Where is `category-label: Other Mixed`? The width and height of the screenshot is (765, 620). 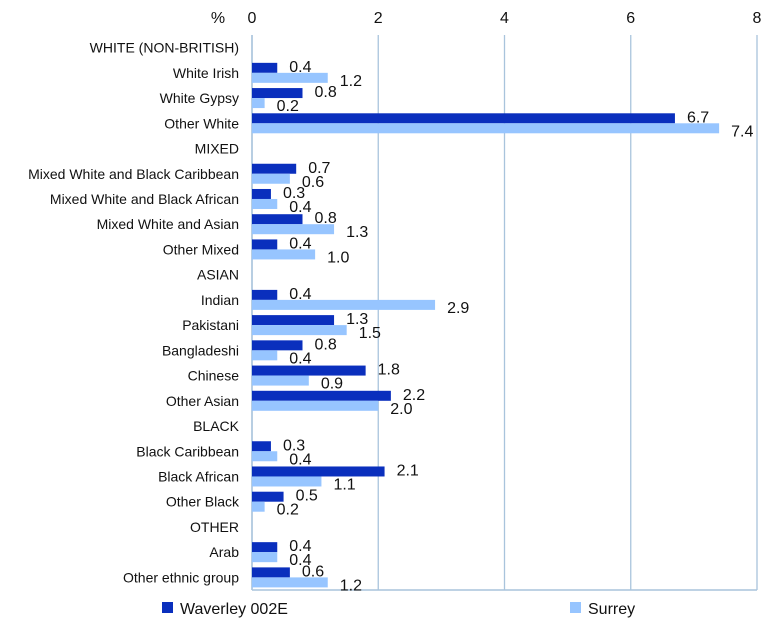 category-label: Other Mixed is located at coordinates (201, 249).